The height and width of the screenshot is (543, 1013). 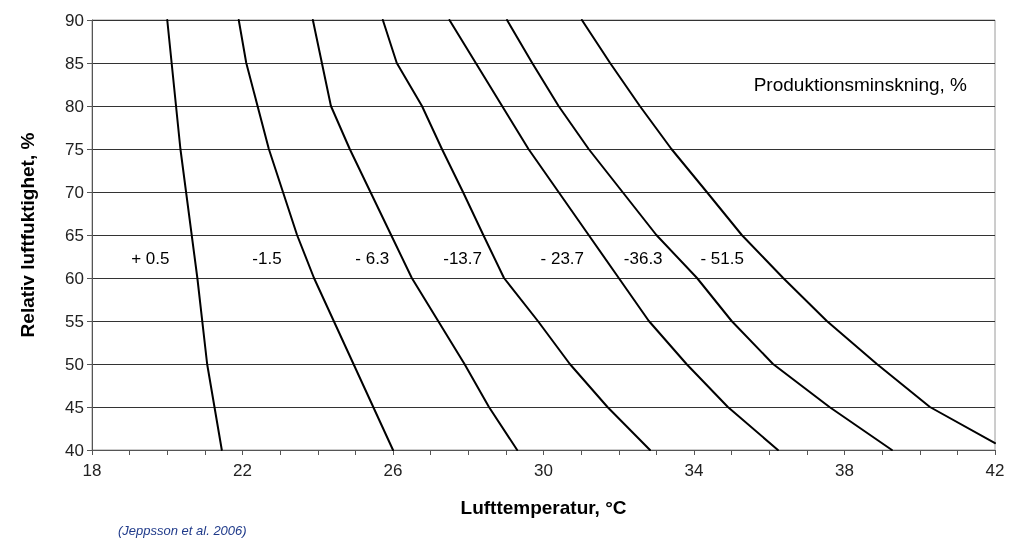 I want to click on x-tick-label: 34, so click(x=694, y=470).